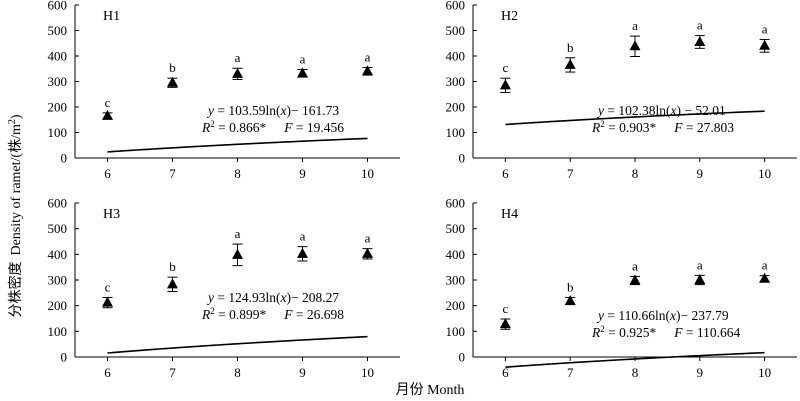 The width and height of the screenshot is (800, 401). I want to click on panel-label: H3, so click(111, 214).